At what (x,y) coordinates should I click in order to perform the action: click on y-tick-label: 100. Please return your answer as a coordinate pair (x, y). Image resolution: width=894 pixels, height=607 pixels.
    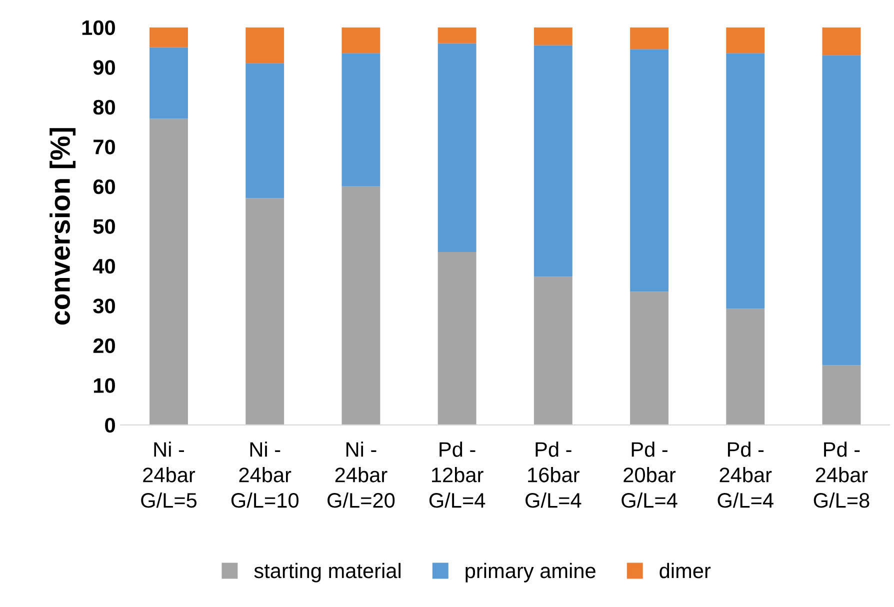
    Looking at the image, I should click on (98, 28).